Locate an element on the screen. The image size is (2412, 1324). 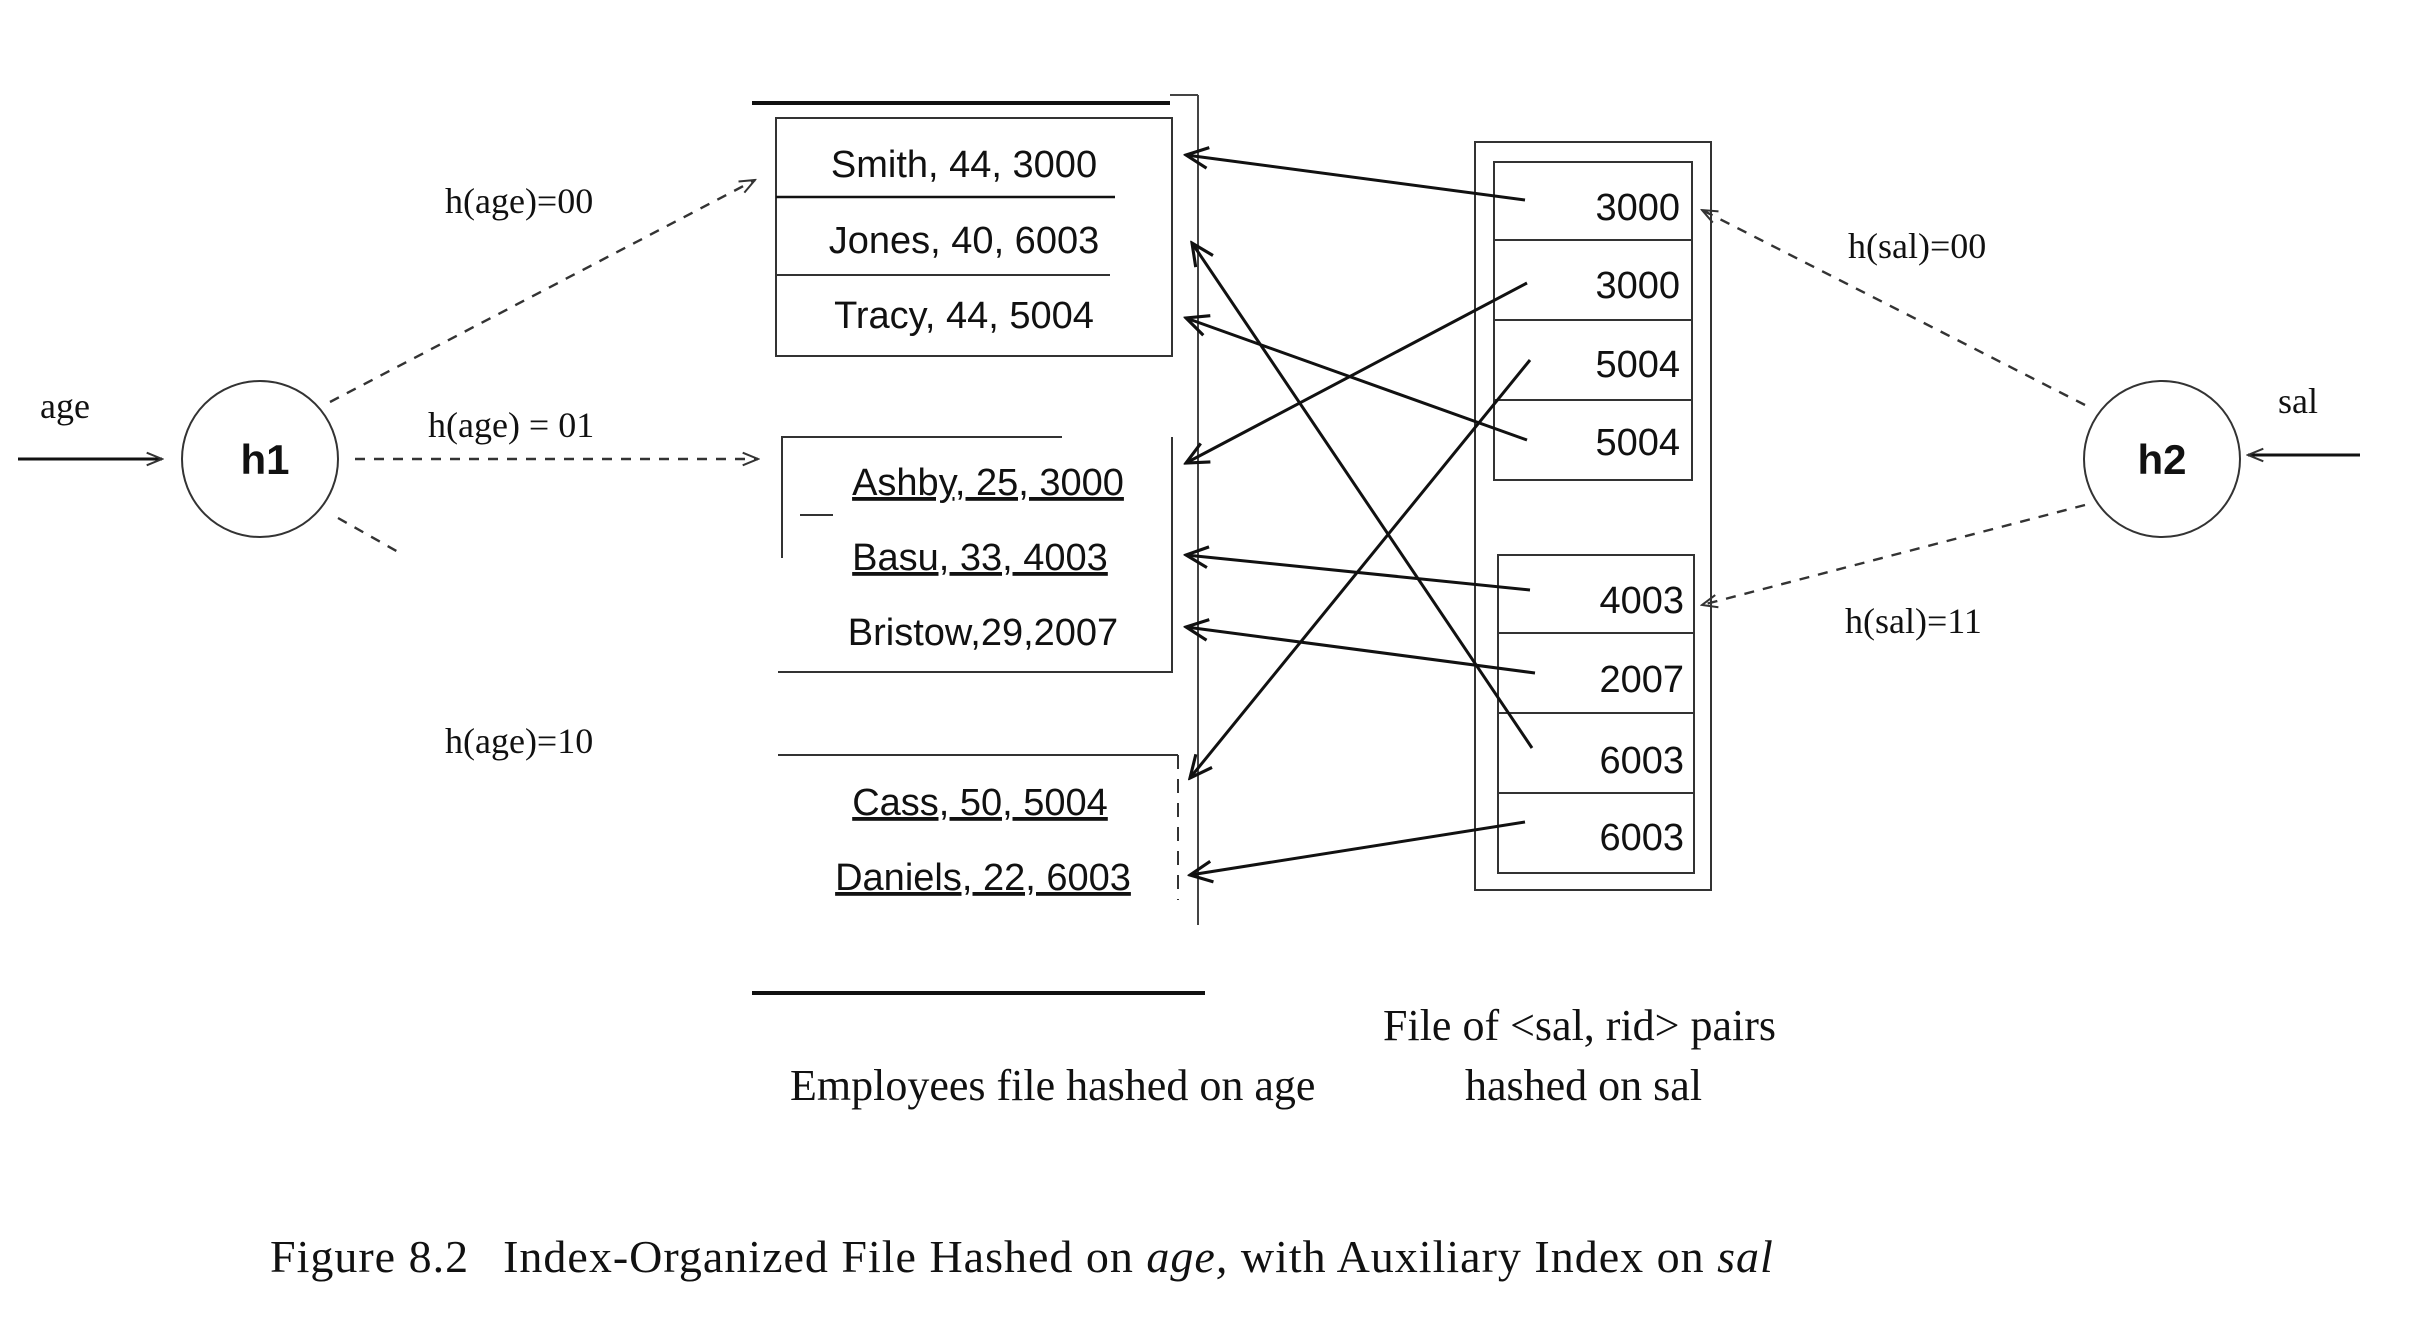
figure-number: Figure 8.2 is located at coordinates (369, 1256).